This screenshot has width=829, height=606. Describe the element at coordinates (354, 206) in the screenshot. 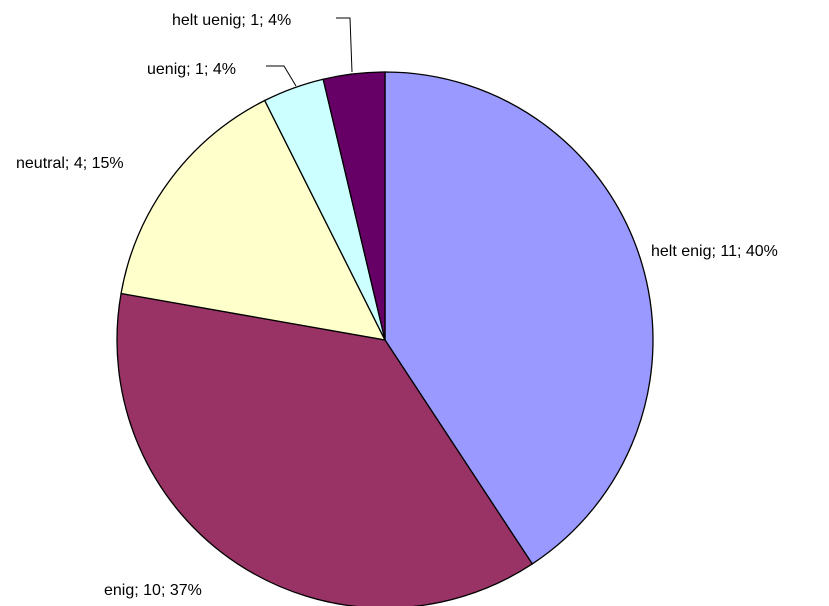

I see `slice-helt-uenig` at that location.